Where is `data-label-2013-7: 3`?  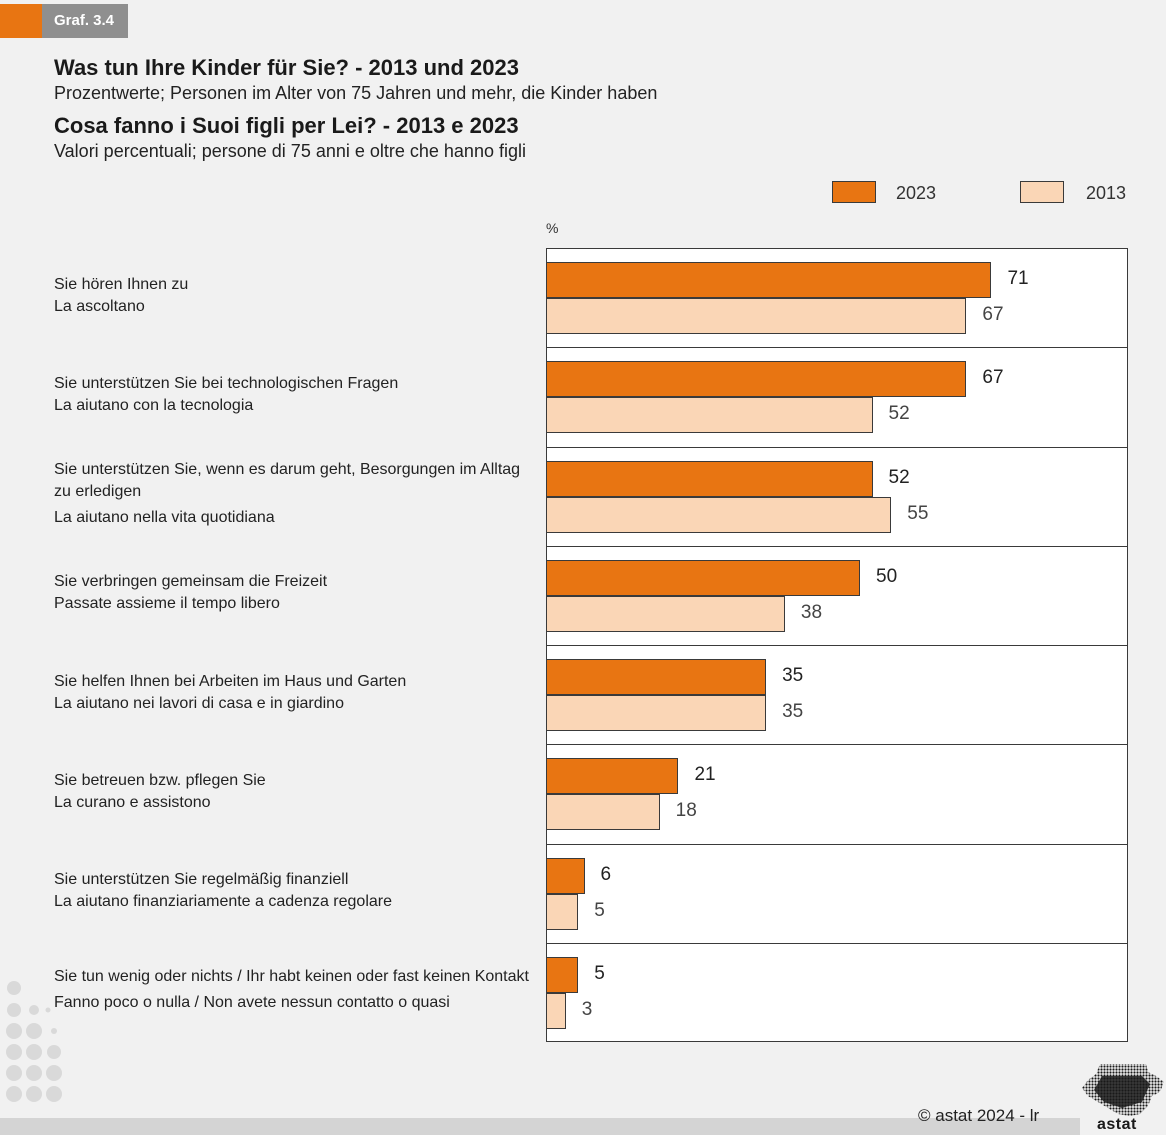 data-label-2013-7: 3 is located at coordinates (587, 1009).